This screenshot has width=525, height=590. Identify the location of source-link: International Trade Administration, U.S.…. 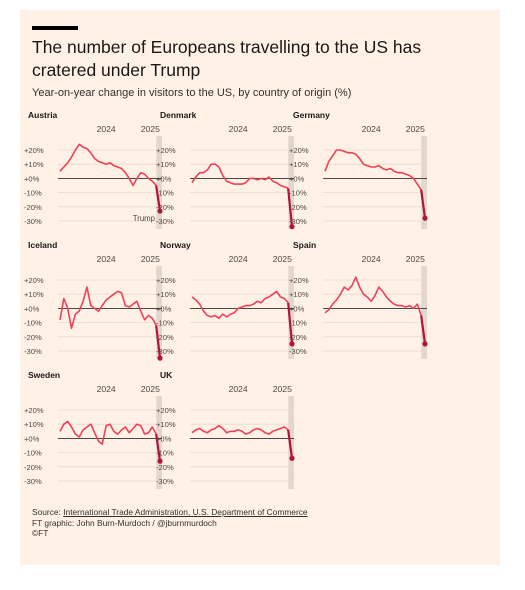
(185, 512).